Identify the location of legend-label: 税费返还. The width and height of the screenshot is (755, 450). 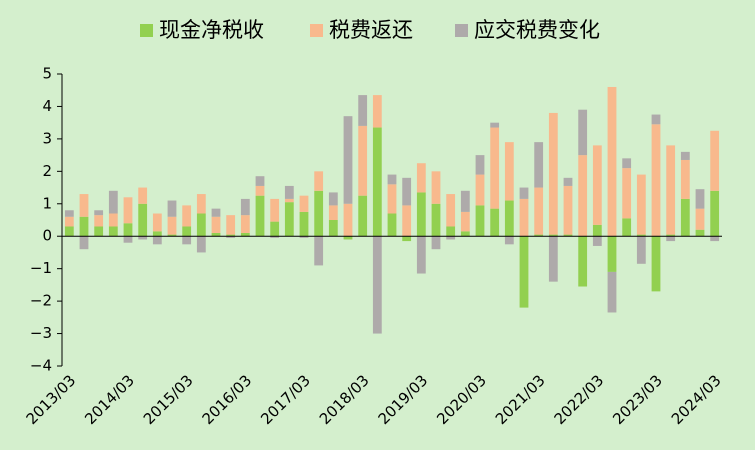
(371, 30).